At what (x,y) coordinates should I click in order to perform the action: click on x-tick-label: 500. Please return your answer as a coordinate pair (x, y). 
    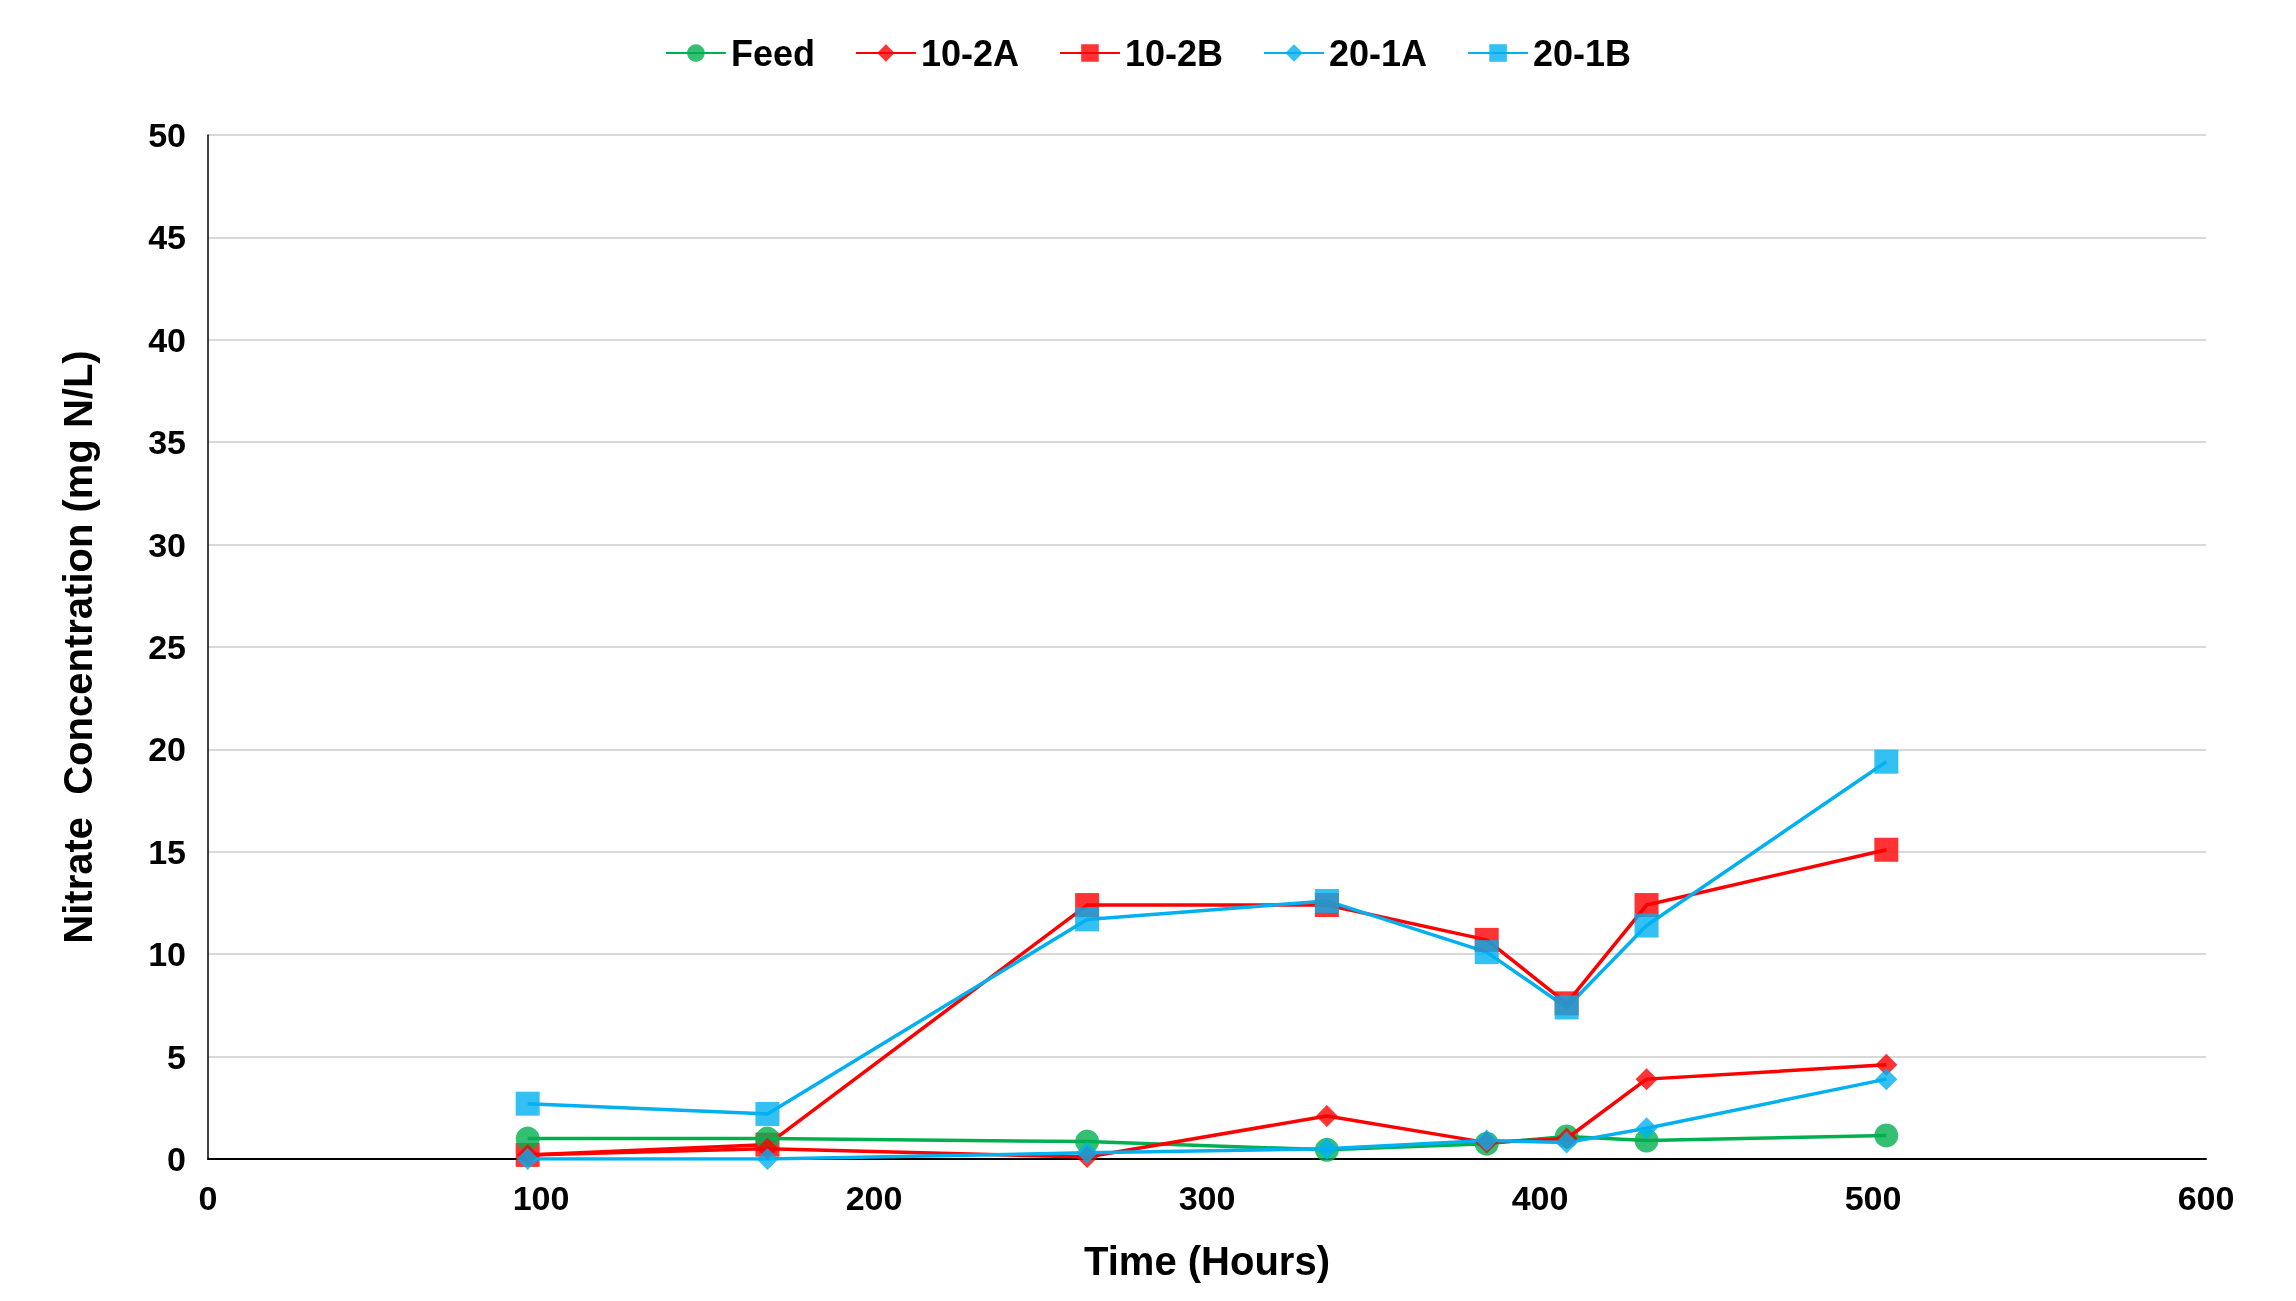
    Looking at the image, I should click on (1873, 1198).